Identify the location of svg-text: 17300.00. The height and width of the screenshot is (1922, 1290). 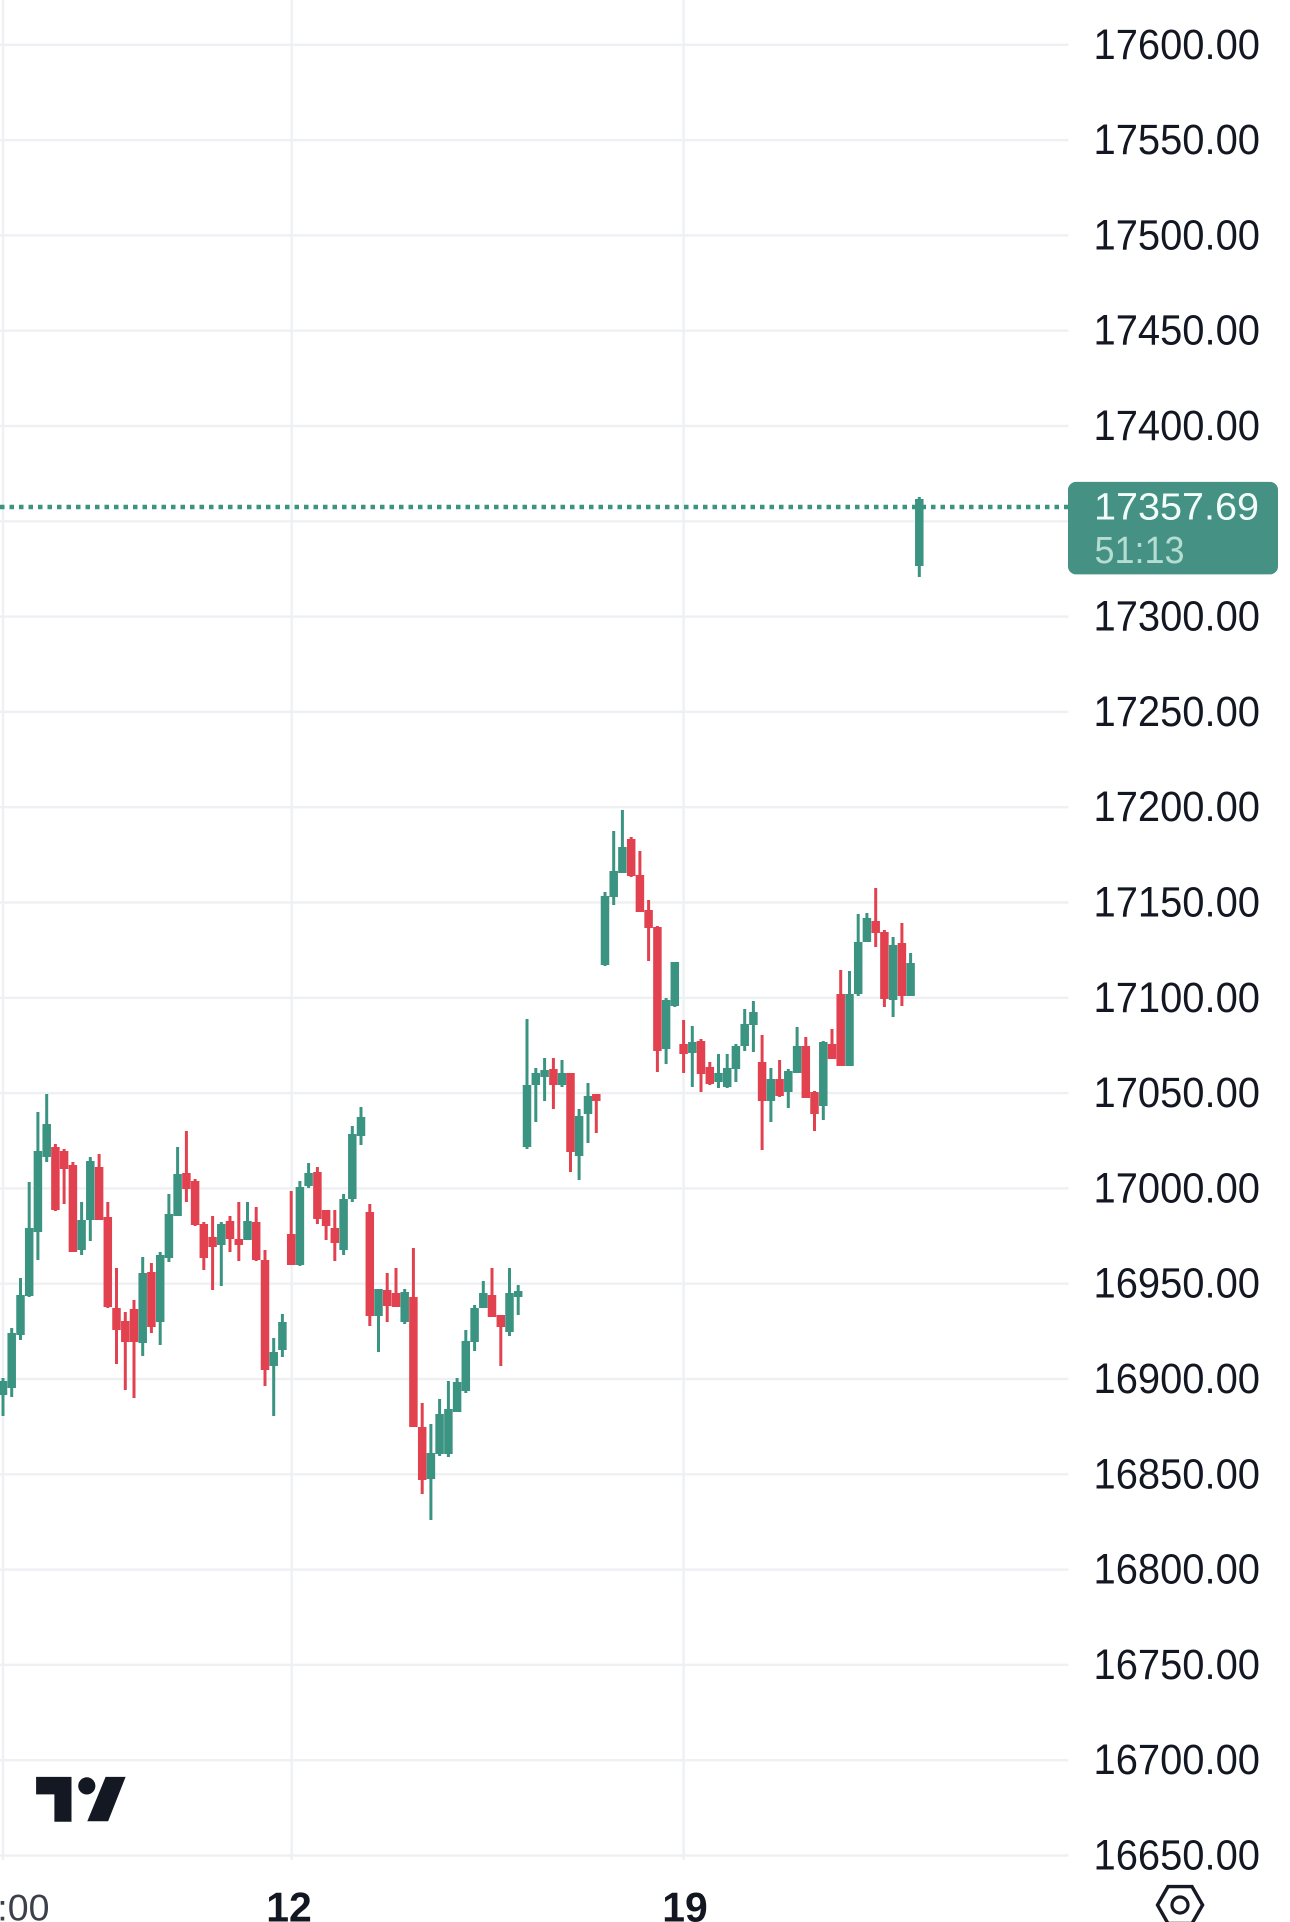
(1177, 617).